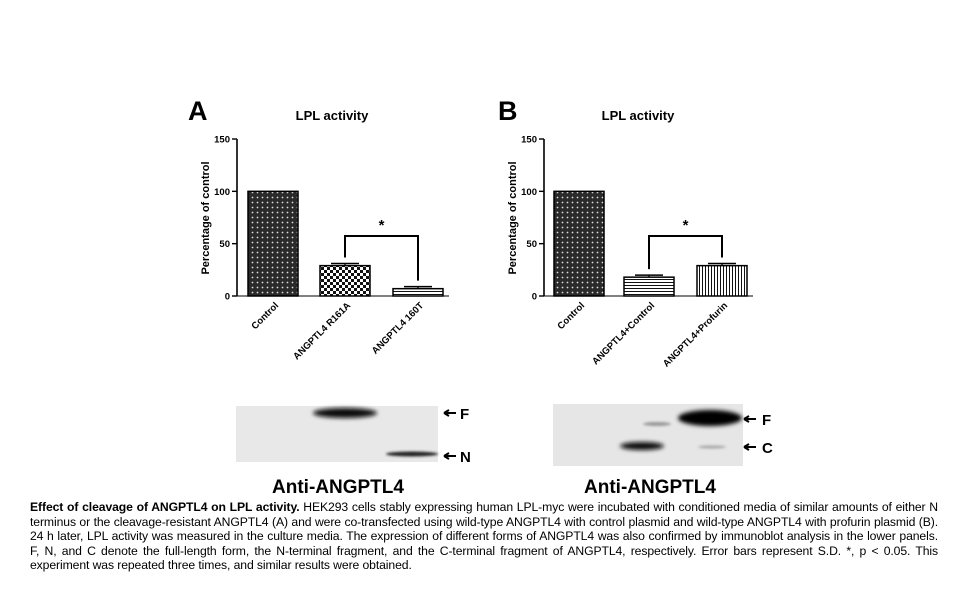 Image resolution: width=956 pixels, height=610 pixels. I want to click on x-tick-label: ANGPTL4+Control, so click(623, 333).